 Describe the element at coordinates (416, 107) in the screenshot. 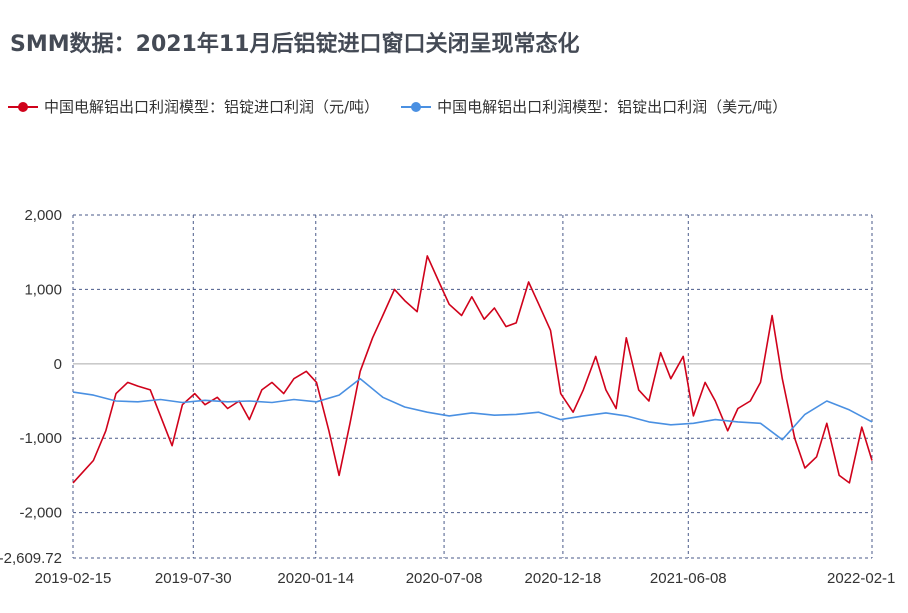

I see `legend-blue-line-marker` at that location.